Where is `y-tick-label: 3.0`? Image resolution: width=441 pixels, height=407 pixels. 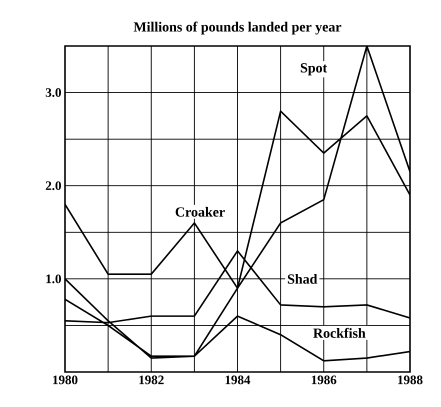
y-tick-label: 3.0 is located at coordinates (53, 92).